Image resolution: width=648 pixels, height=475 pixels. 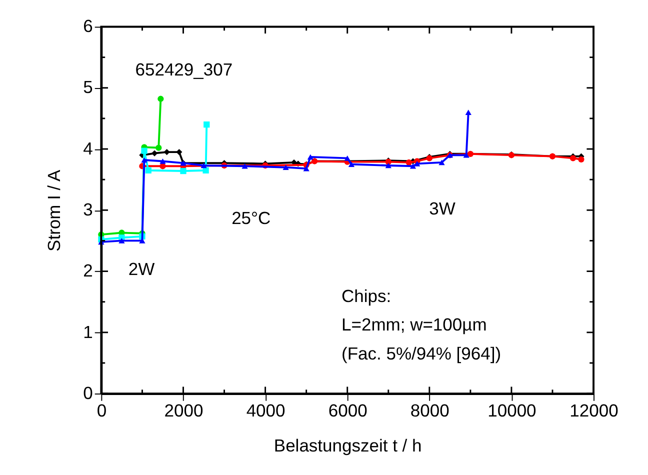 What do you see at coordinates (422, 353) in the screenshot?
I see `annotation: (Fac. 5%/94% [964])` at bounding box center [422, 353].